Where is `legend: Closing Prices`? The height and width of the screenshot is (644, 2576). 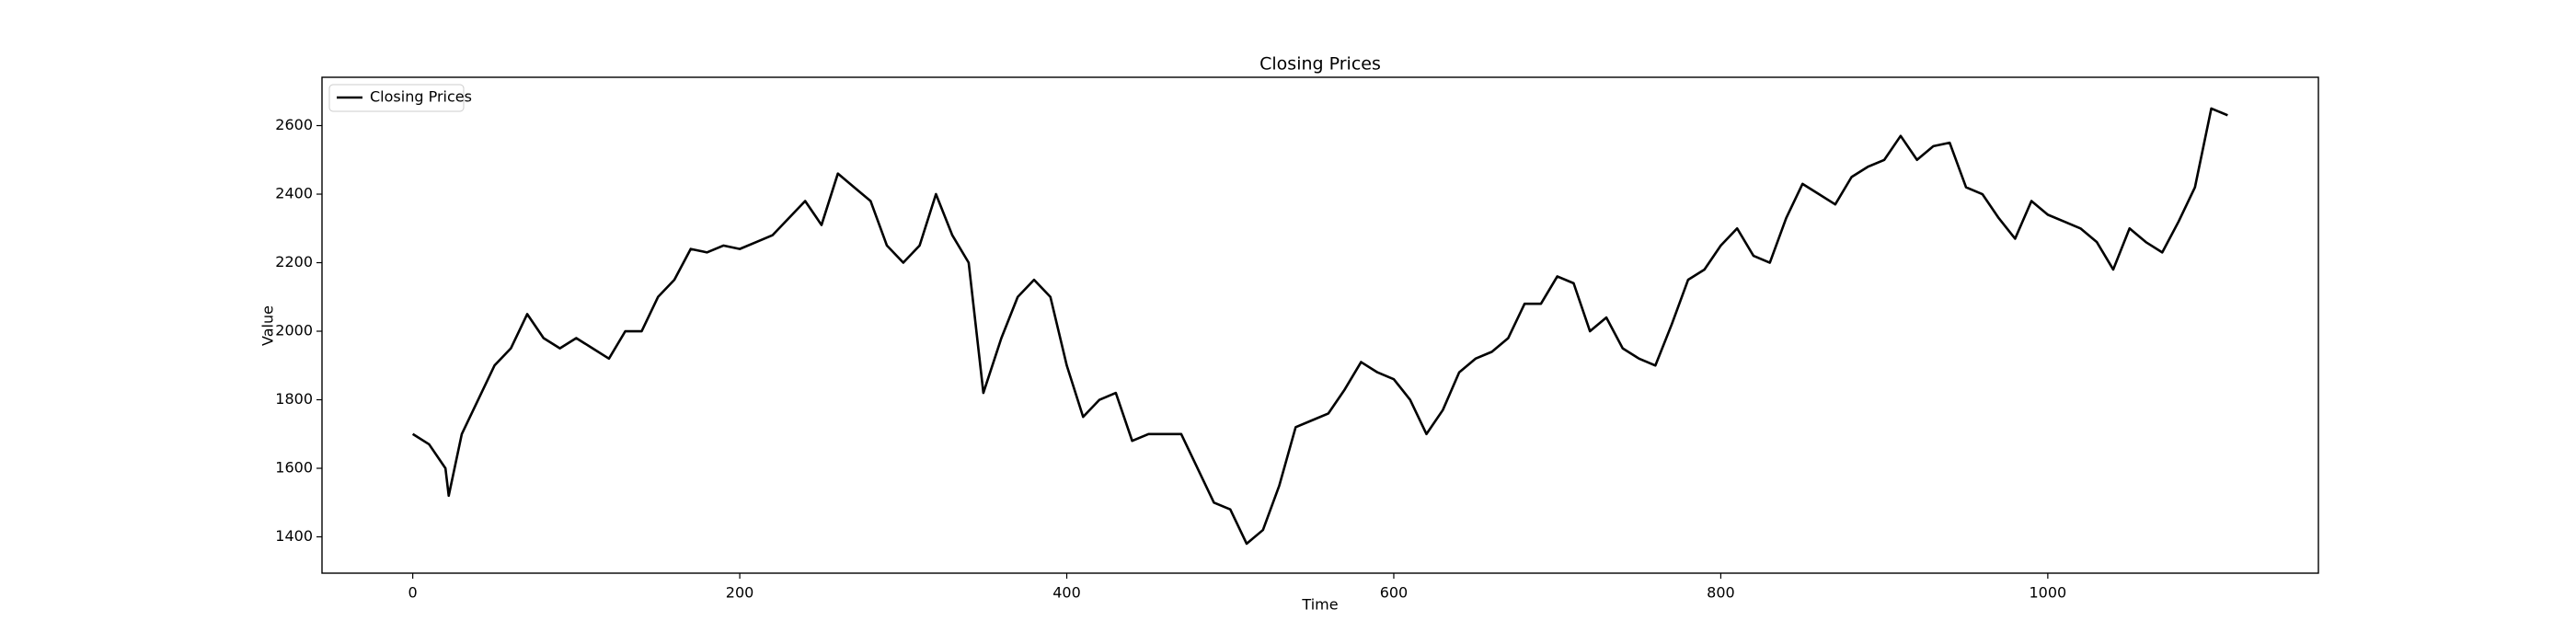
legend: Closing Prices is located at coordinates (400, 98).